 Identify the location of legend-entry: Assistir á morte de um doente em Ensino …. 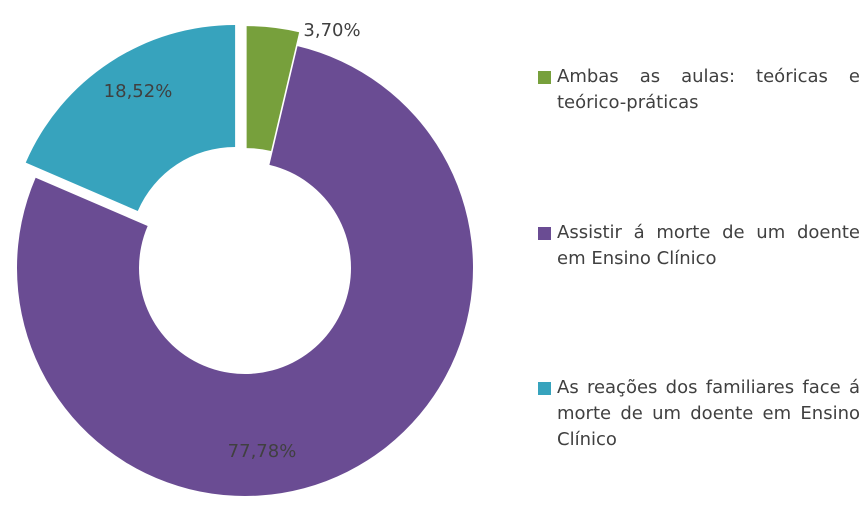
(699, 246).